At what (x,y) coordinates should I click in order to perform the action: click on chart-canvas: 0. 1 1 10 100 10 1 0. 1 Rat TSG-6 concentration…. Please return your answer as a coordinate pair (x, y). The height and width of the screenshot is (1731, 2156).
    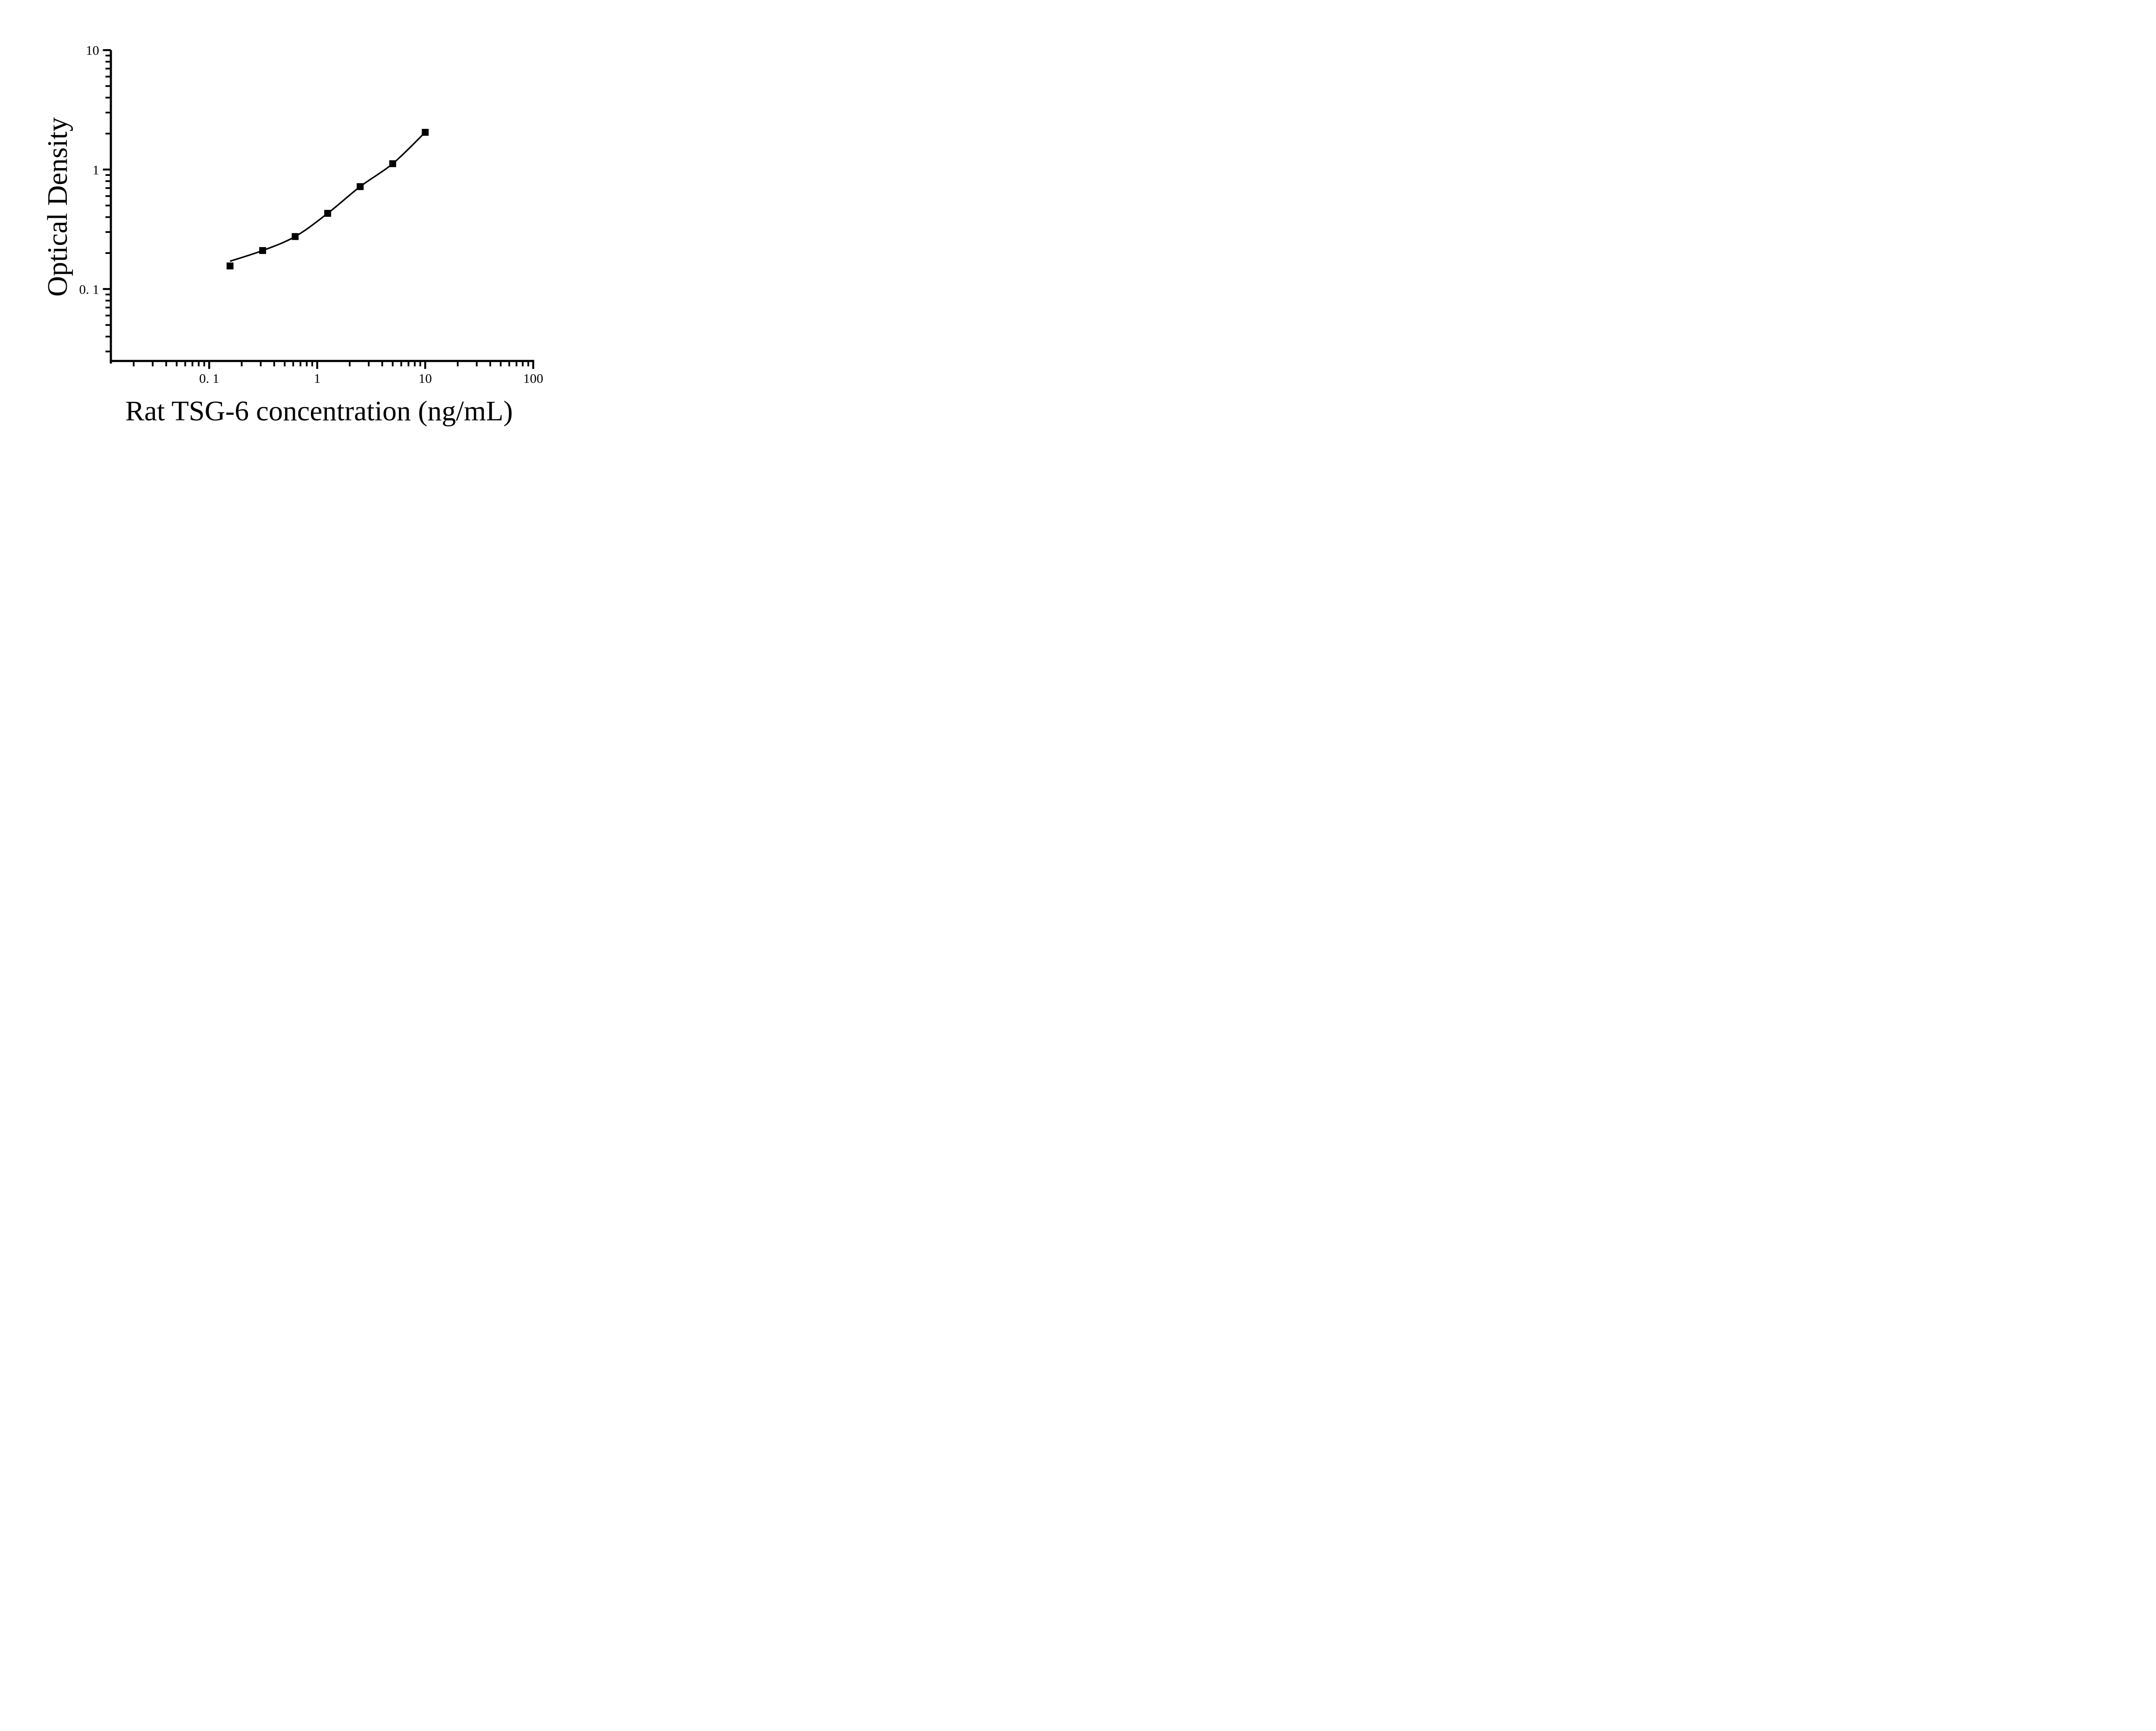
    Looking at the image, I should click on (292, 235).